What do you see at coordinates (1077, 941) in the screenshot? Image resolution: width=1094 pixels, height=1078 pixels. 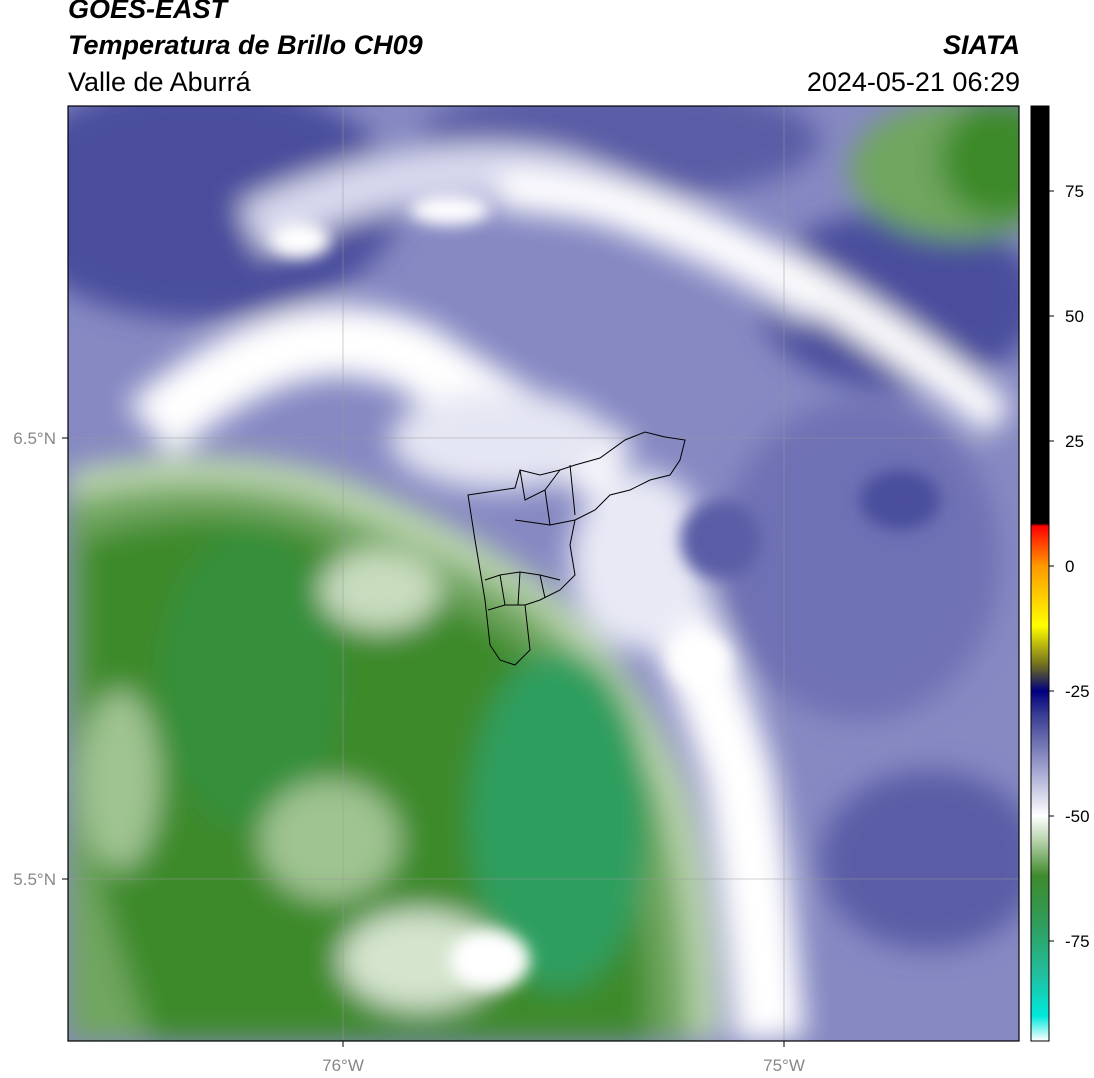 I see `colorbar-tick-label: -75` at bounding box center [1077, 941].